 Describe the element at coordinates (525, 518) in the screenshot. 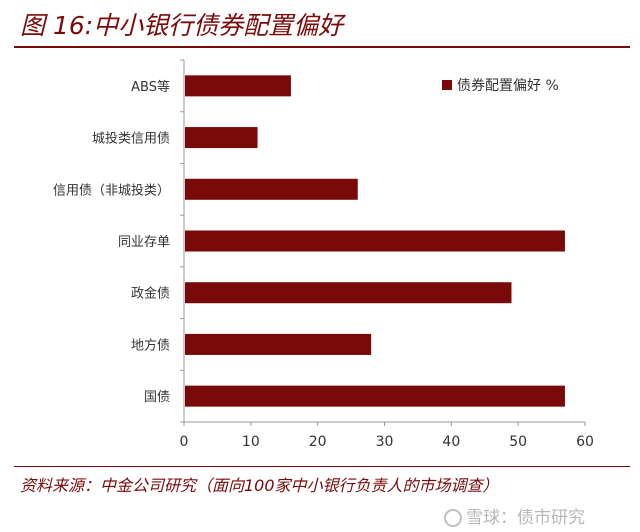

I see `watermark-text: 雪球：债市研究` at that location.